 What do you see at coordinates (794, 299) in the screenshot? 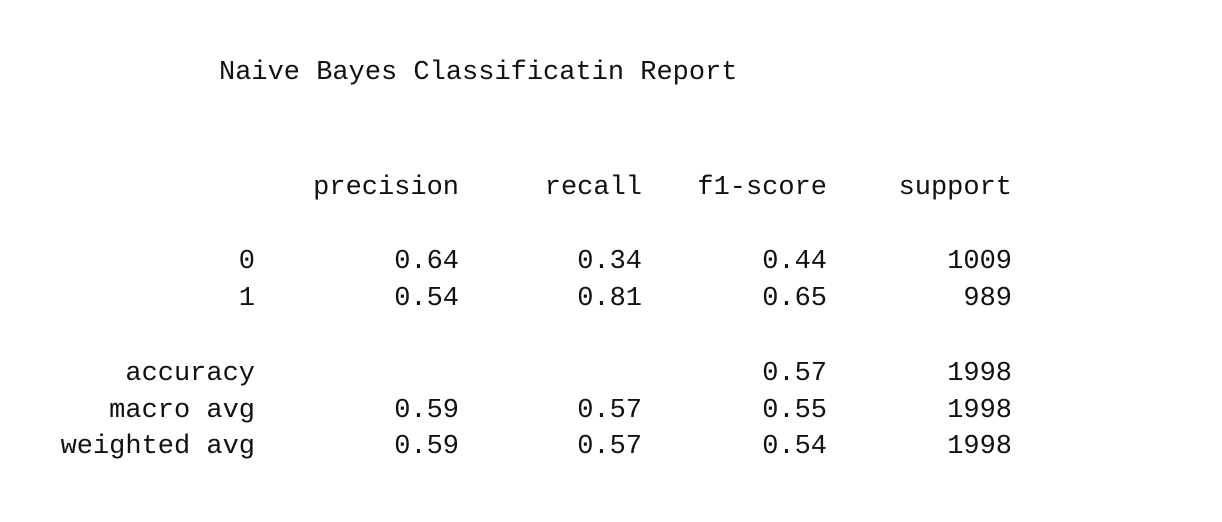
I see `row-f1-score: 0.65` at bounding box center [794, 299].